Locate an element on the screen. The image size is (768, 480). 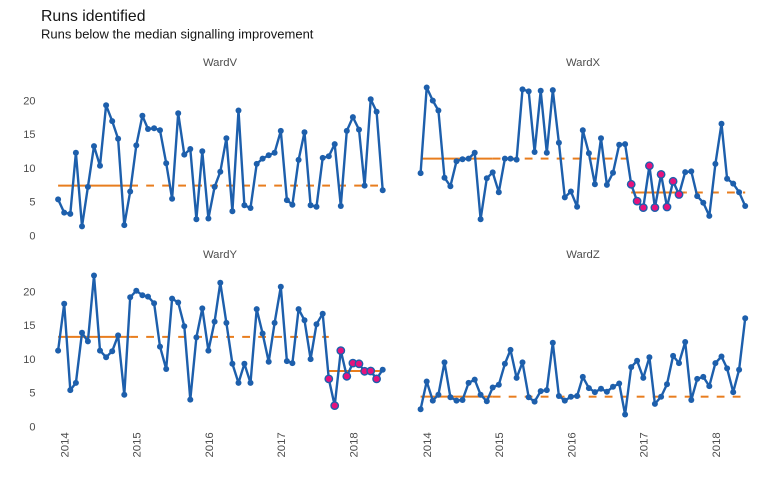
svg-text: WardX is located at coordinates (583, 63).